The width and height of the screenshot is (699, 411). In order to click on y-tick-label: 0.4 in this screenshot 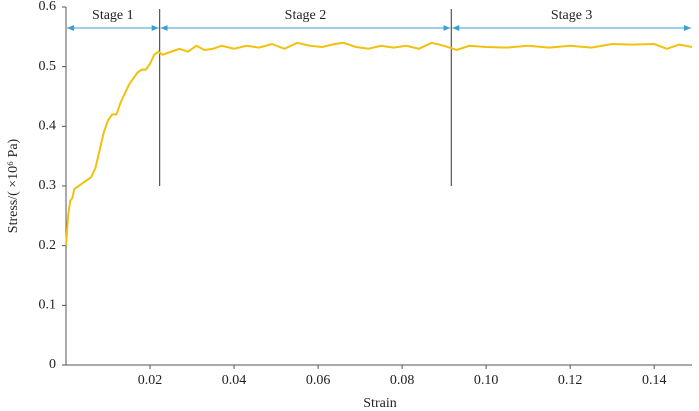, I will do `click(48, 126)`.